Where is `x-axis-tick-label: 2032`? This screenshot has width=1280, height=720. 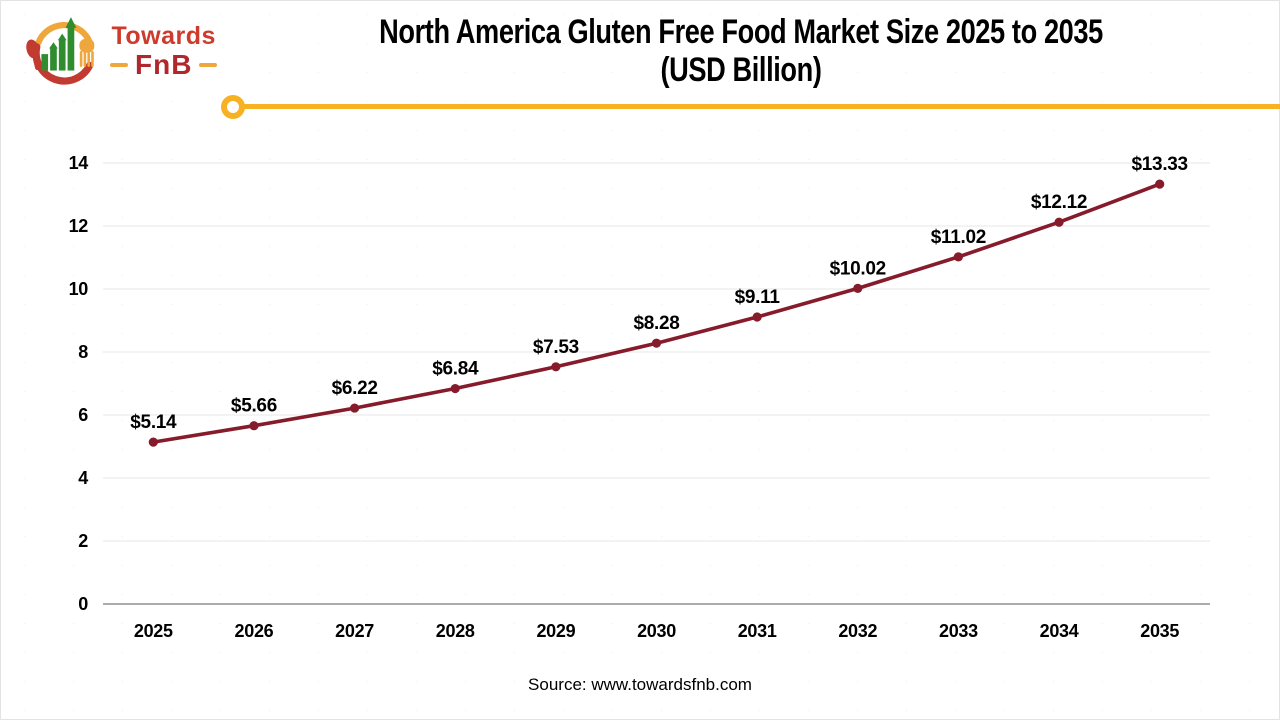 x-axis-tick-label: 2032 is located at coordinates (857, 631).